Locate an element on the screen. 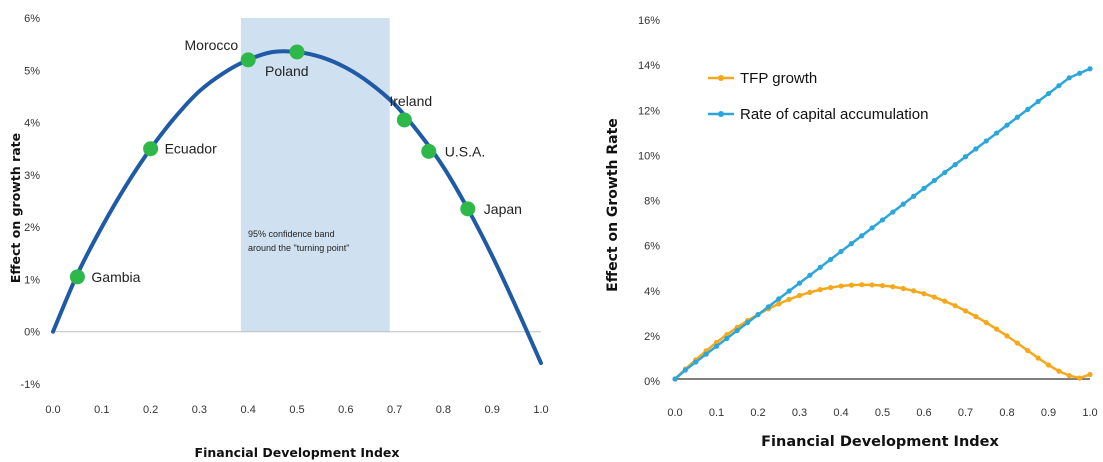  left-x-tick-label: 0.2 is located at coordinates (150, 410).